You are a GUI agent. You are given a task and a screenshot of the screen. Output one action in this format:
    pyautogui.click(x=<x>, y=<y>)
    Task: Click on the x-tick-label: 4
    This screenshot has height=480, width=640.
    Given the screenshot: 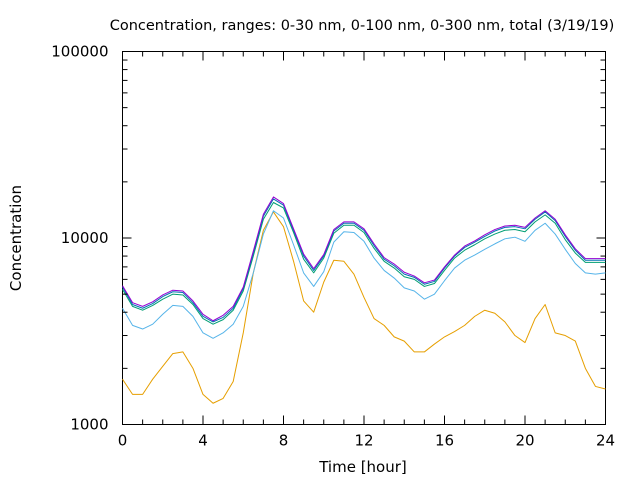 What is the action you would take?
    pyautogui.click(x=203, y=441)
    